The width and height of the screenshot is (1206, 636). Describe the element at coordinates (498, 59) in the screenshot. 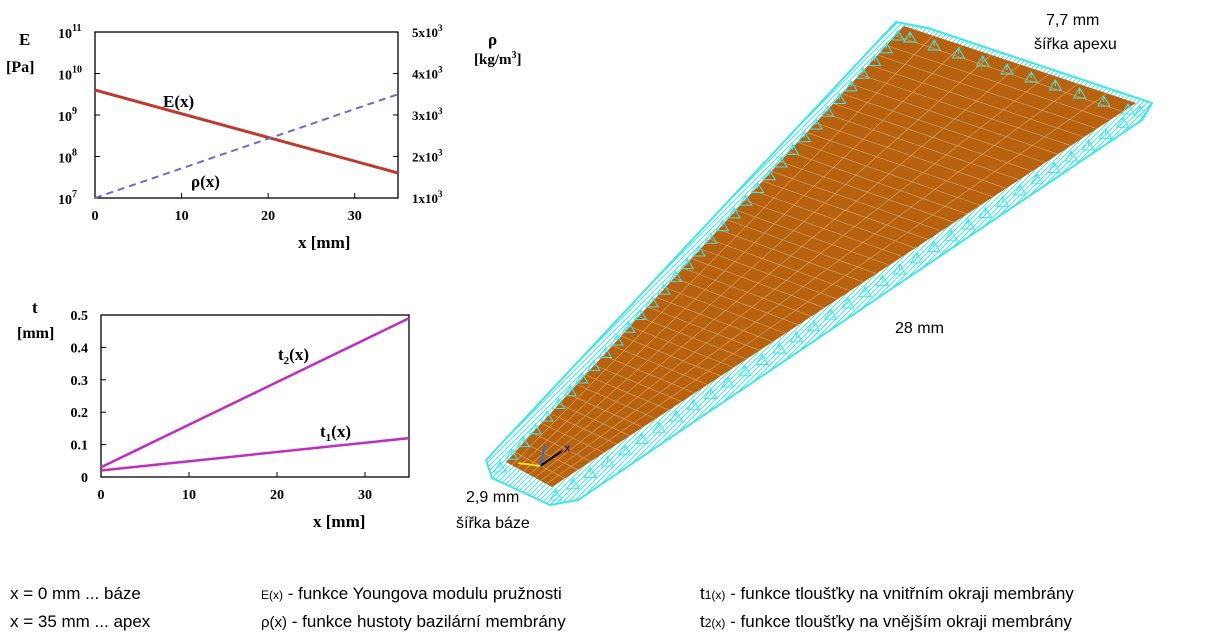

I see `rho-axis-label-line2: [kg/m3]` at that location.